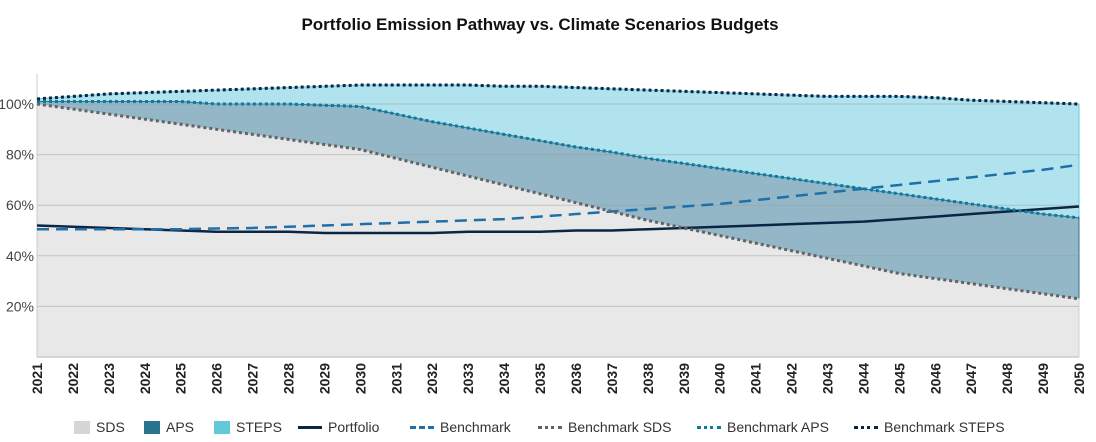 The height and width of the screenshot is (442, 1096). I want to click on x-tick-label: 2028, so click(289, 378).